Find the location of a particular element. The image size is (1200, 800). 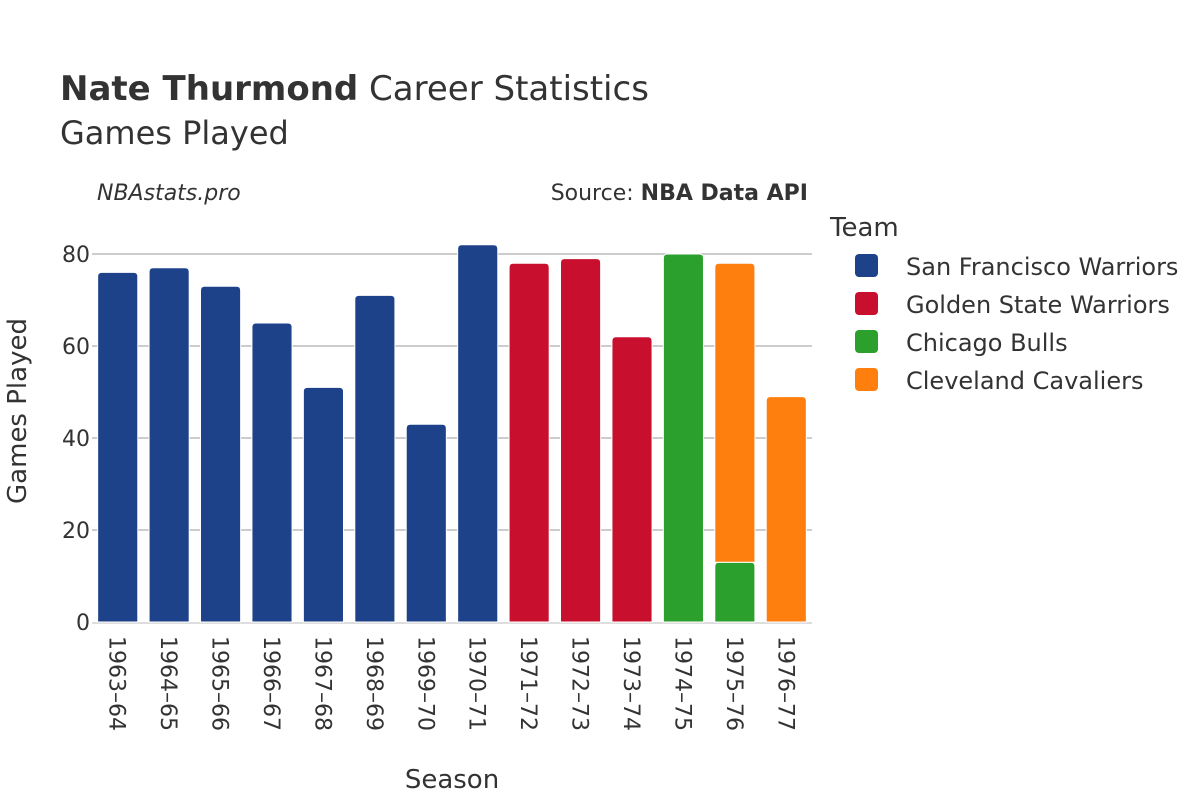

x-tick-label: 1976–77 is located at coordinates (784, 683).